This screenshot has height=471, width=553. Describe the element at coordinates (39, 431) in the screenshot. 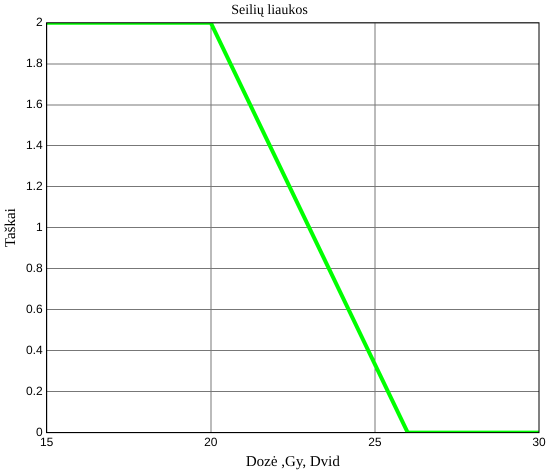

I see `y-tick-label: 0` at that location.